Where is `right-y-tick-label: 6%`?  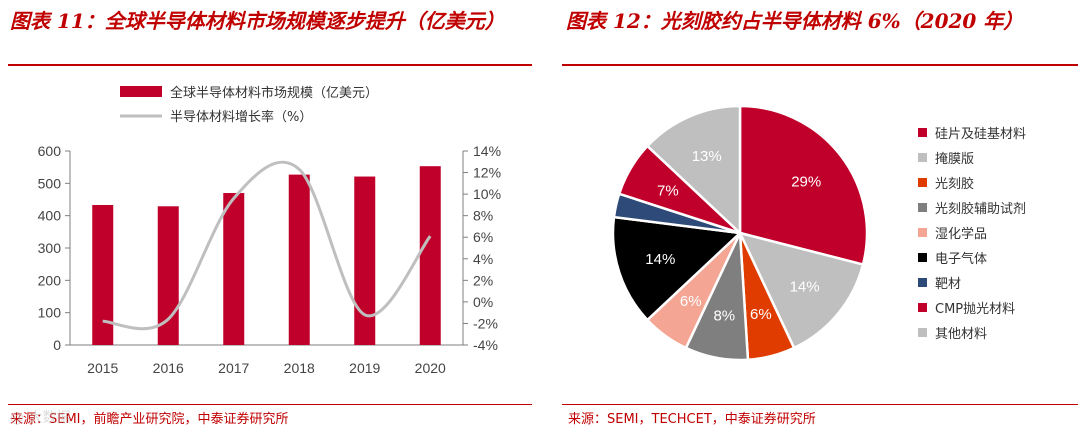 right-y-tick-label: 6% is located at coordinates (483, 237).